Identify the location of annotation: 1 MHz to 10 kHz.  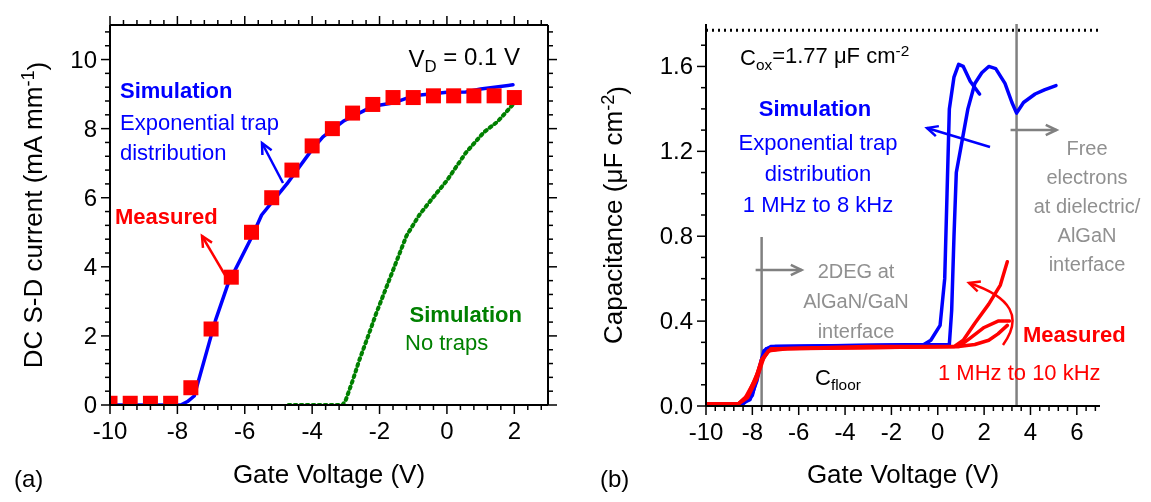
(1019, 372).